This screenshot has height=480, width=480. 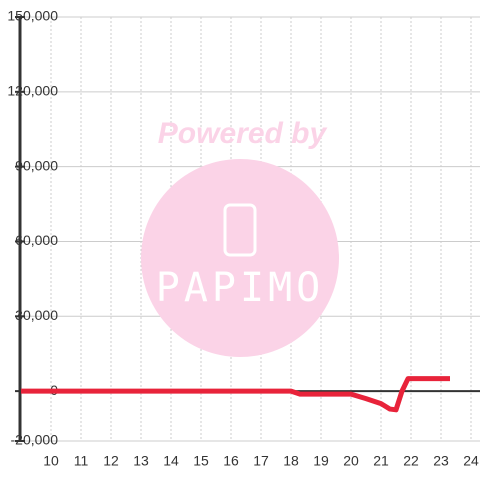 I want to click on watermark-text: Powered by, so click(x=243, y=133).